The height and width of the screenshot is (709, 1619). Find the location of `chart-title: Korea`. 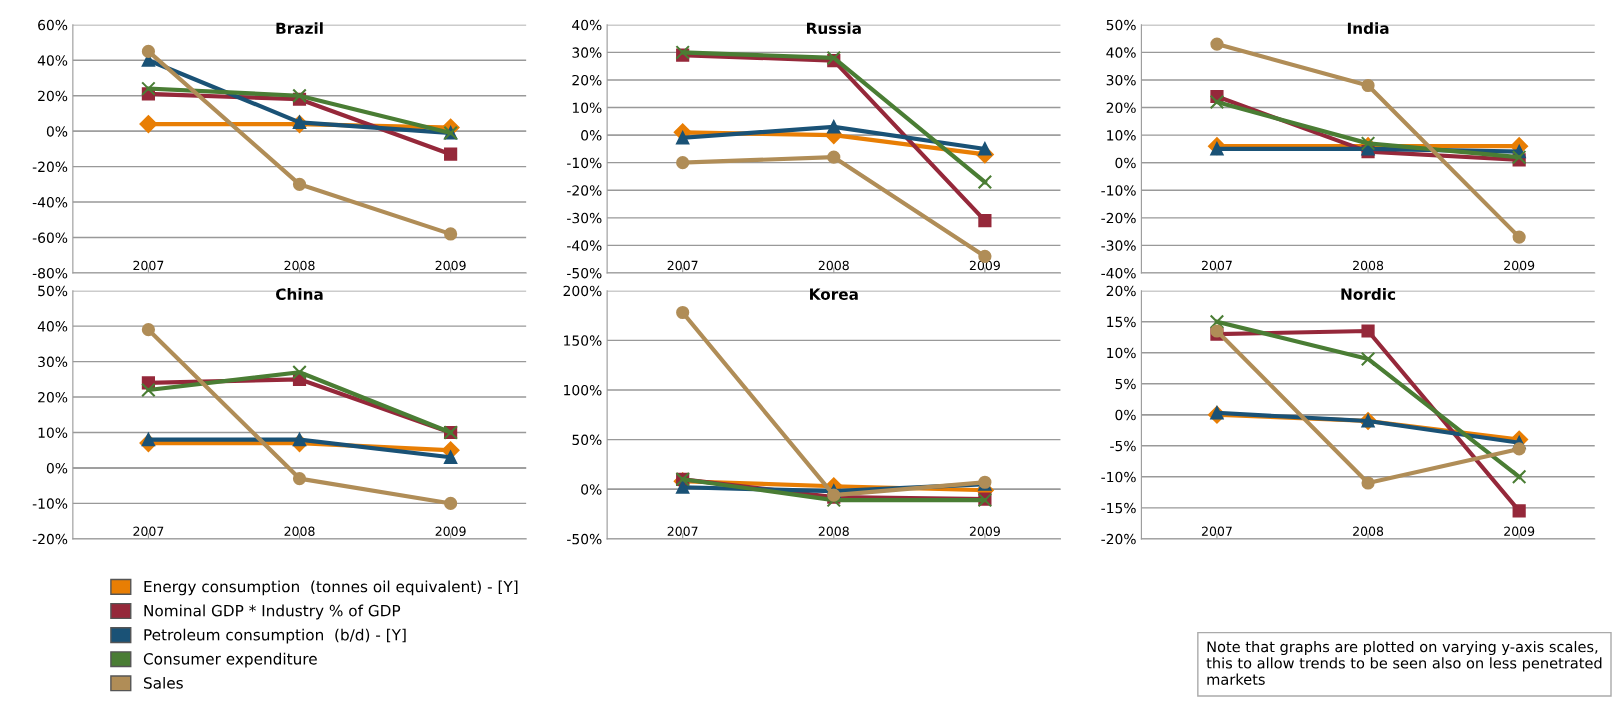

chart-title: Korea is located at coordinates (834, 294).